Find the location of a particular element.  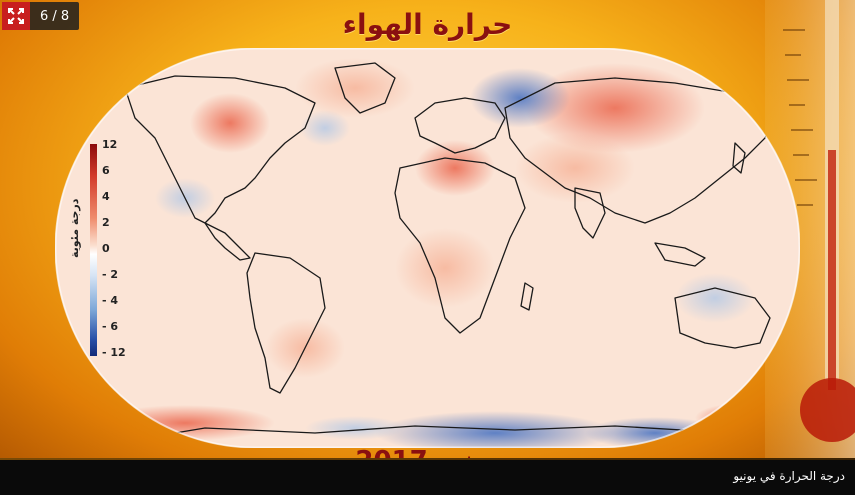

legend-tick: 12 - is located at coordinates (114, 352).